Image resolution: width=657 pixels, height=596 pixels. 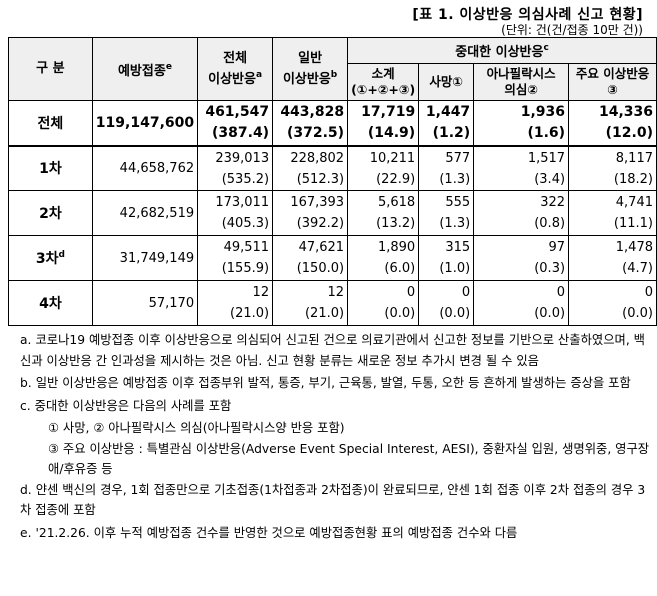 What do you see at coordinates (458, 247) in the screenshot?
I see `count: 315` at bounding box center [458, 247].